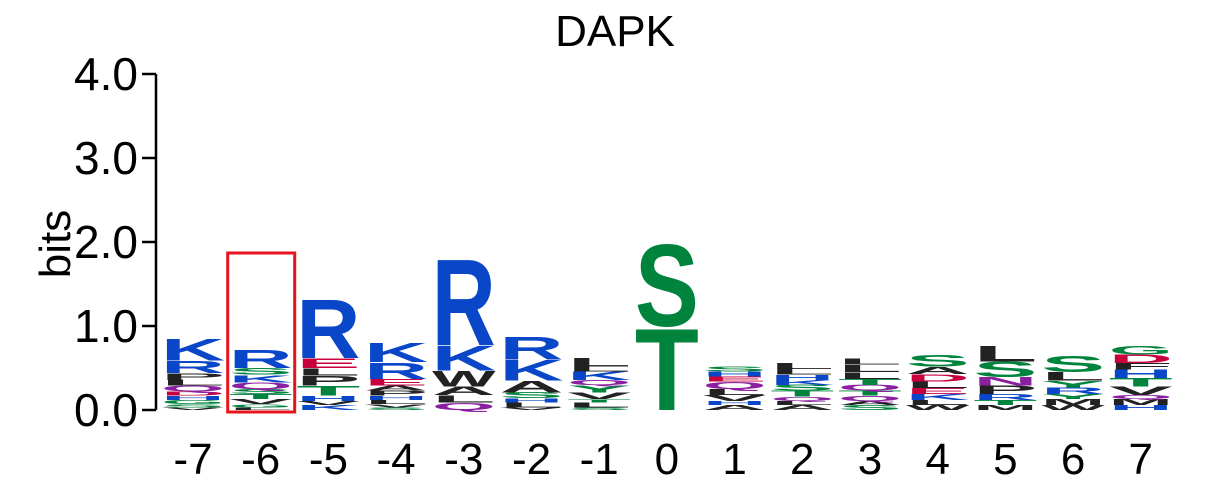 The height and width of the screenshot is (496, 1229). What do you see at coordinates (1141, 366) in the screenshot?
I see `logo-letter: F` at bounding box center [1141, 366].